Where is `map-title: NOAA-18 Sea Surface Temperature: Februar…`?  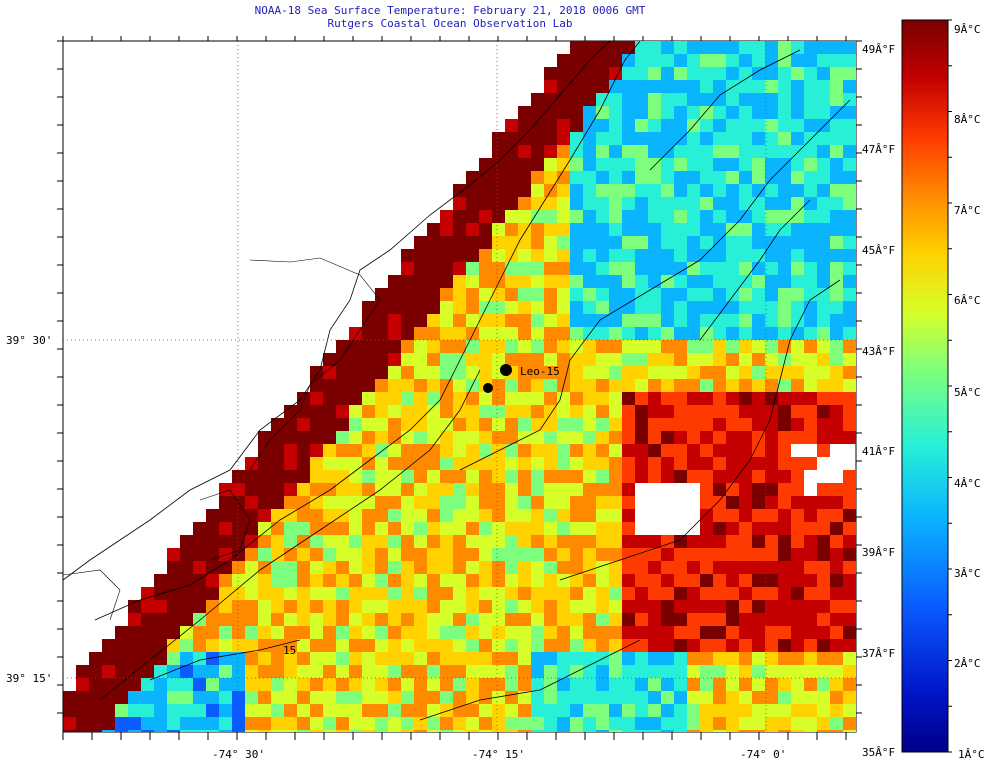
map-title: NOAA-18 Sea Surface Temperature: Februar… is located at coordinates (450, 10).